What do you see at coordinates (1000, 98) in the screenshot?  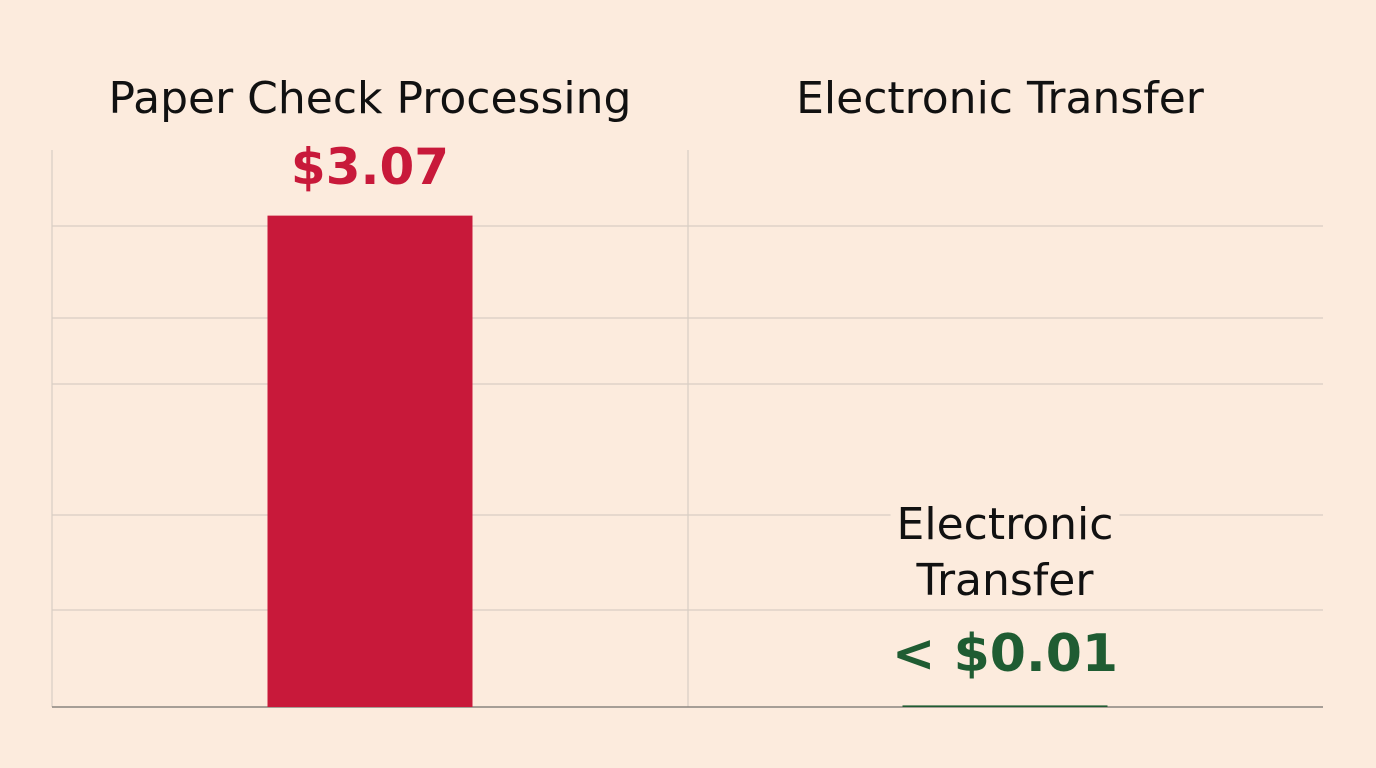 I see `panel-header: Electronic Transfer` at bounding box center [1000, 98].